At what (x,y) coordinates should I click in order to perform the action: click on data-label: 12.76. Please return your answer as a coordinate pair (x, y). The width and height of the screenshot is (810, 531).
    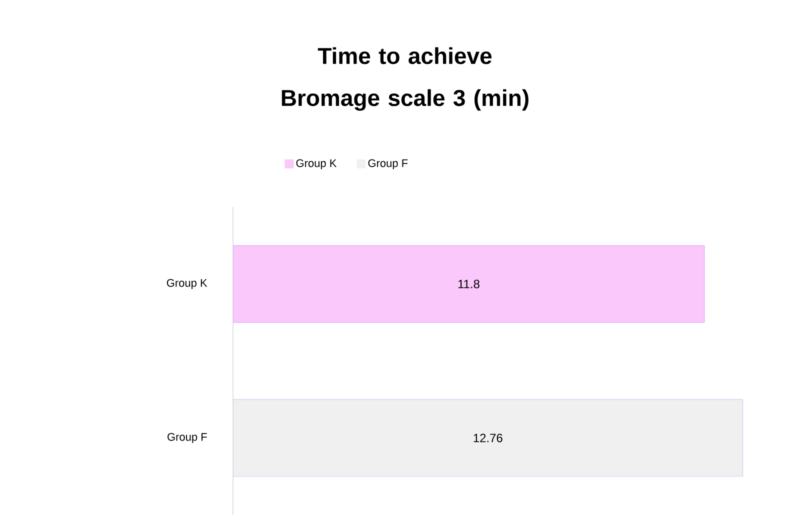
    Looking at the image, I should click on (488, 438).